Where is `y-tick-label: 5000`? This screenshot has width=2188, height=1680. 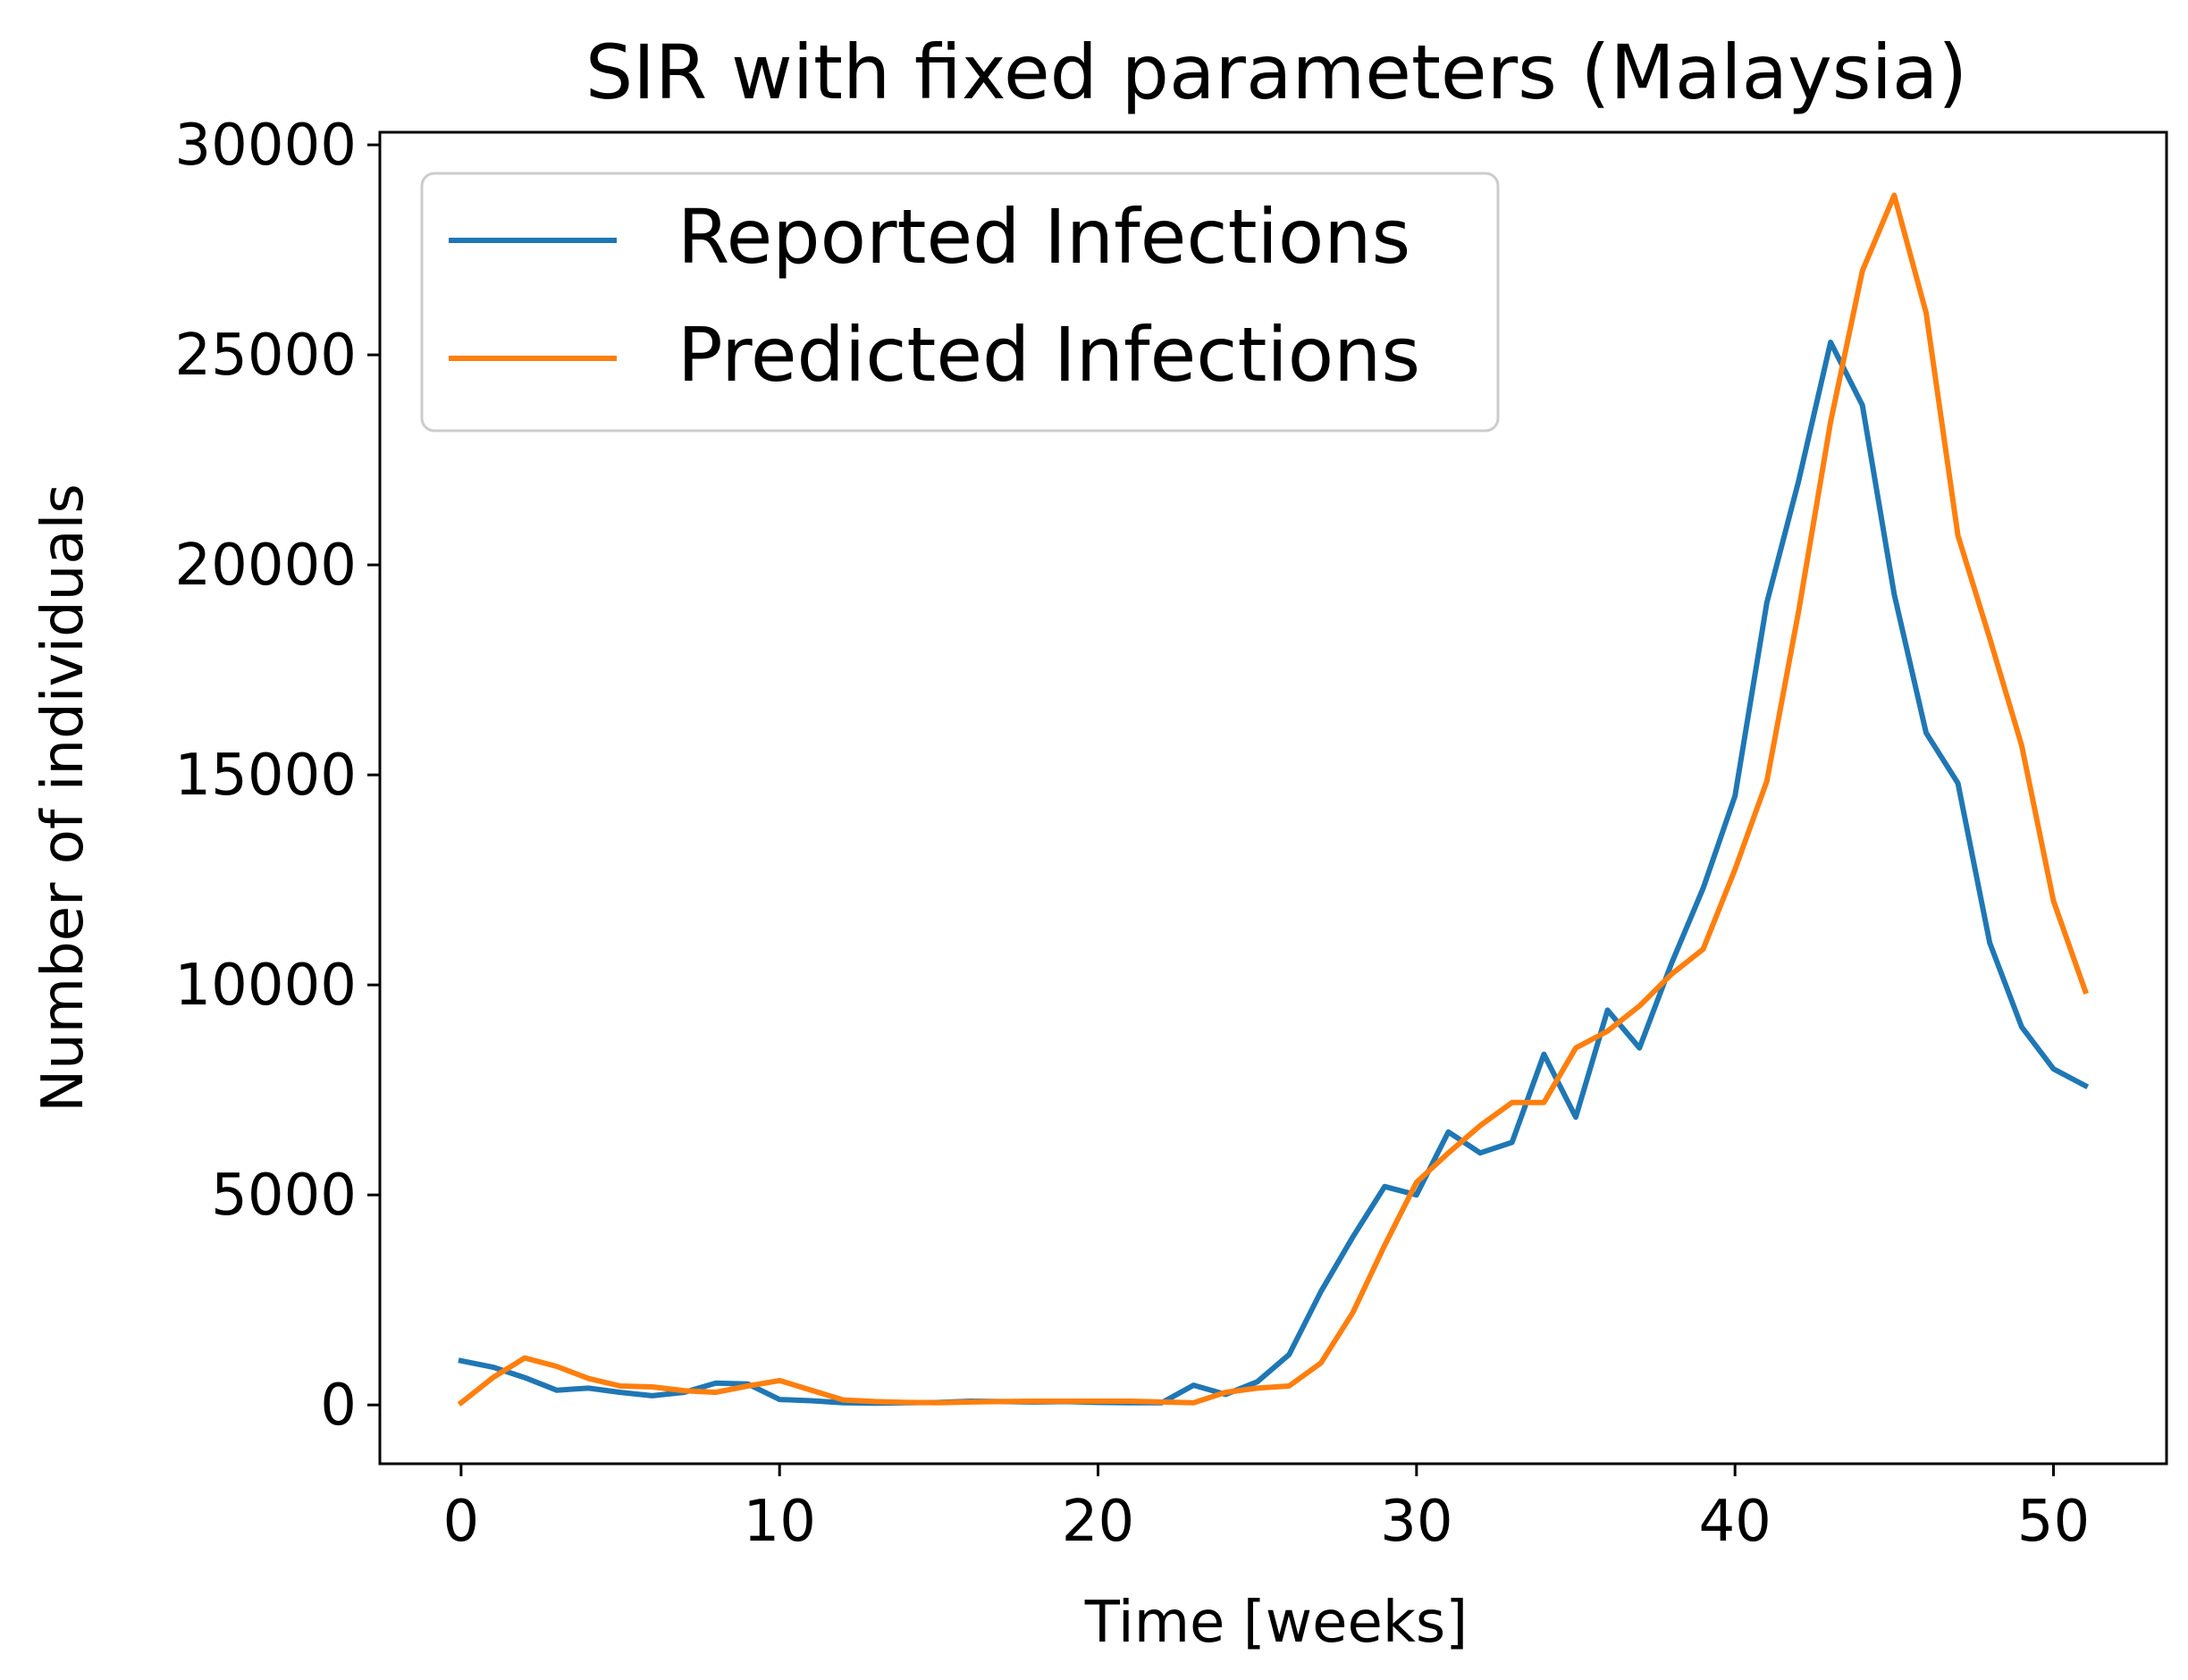 y-tick-label: 5000 is located at coordinates (284, 1196).